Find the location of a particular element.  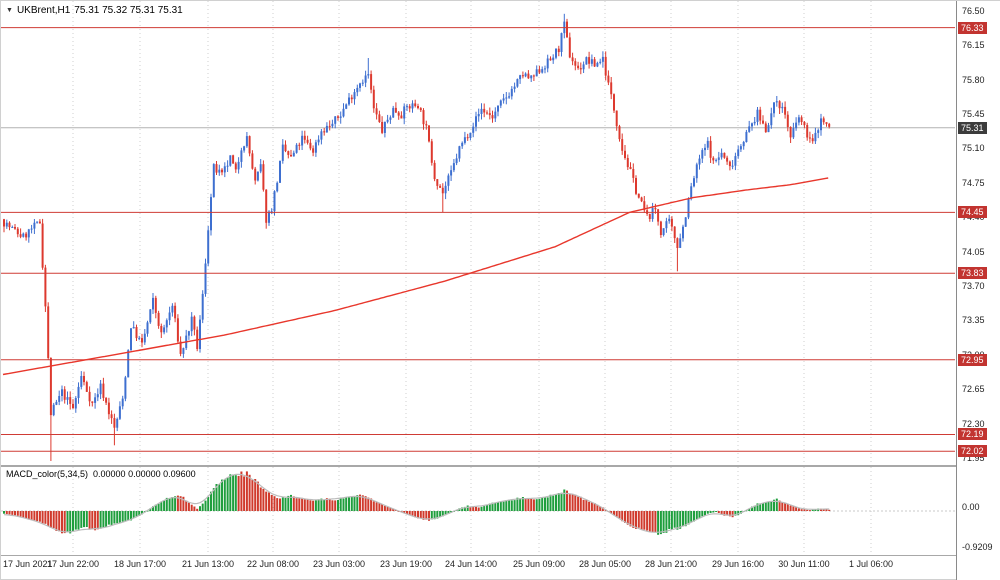

symbol-timeframe-label: UKBrent,H1 is located at coordinates (43, 10).